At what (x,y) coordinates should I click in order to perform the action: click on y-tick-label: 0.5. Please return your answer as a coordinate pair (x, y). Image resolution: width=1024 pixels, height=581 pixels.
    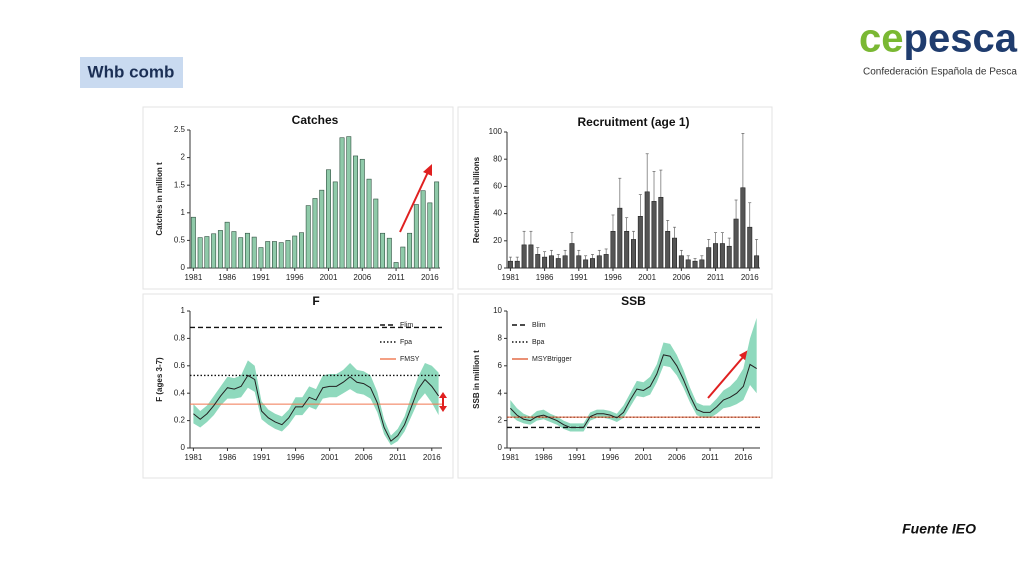
    Looking at the image, I should click on (180, 240).